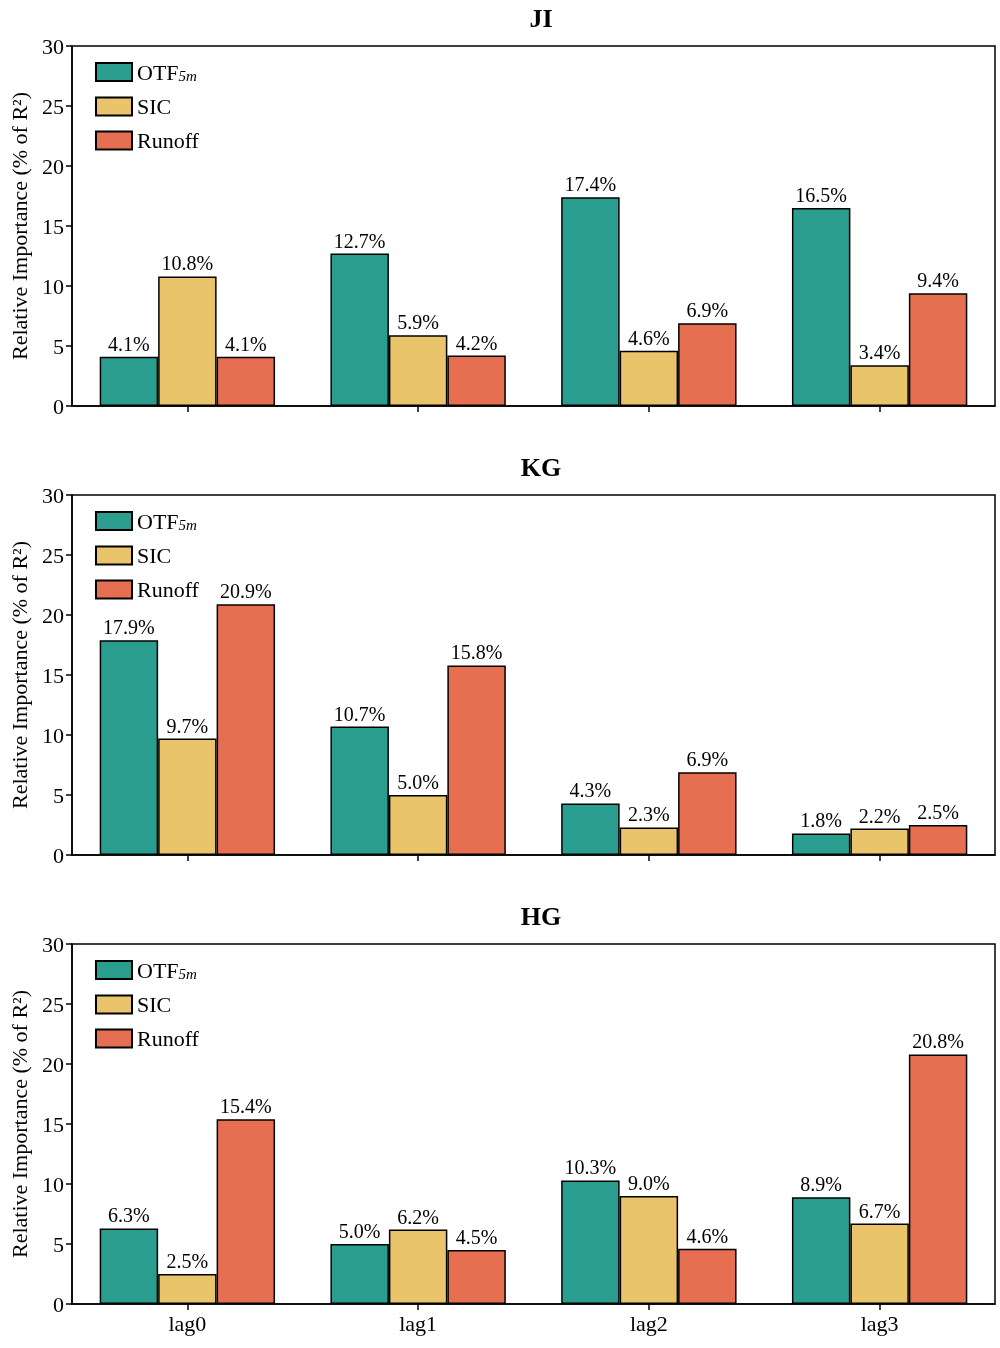  What do you see at coordinates (129, 1215) in the screenshot?
I see `data-label: 6.3%` at bounding box center [129, 1215].